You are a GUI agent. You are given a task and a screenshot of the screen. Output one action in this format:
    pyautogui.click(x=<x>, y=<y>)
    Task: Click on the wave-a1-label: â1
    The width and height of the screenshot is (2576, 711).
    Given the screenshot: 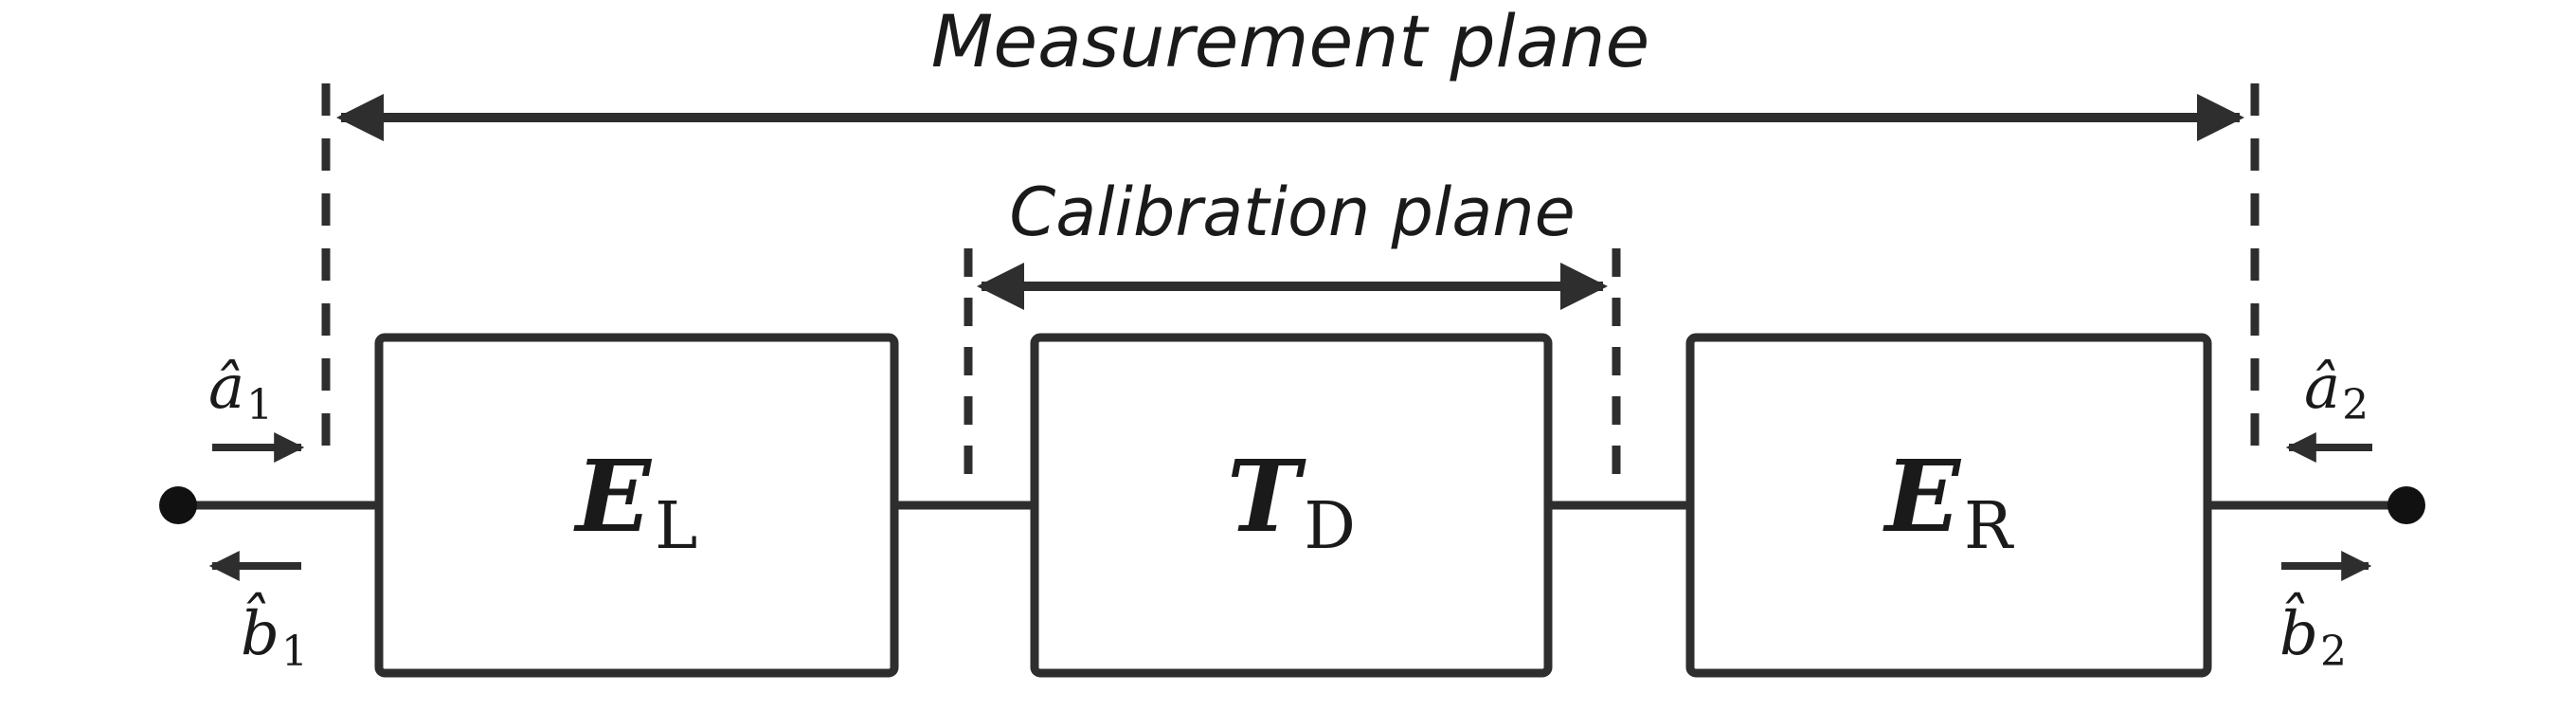 What is the action you would take?
    pyautogui.click(x=240, y=391)
    